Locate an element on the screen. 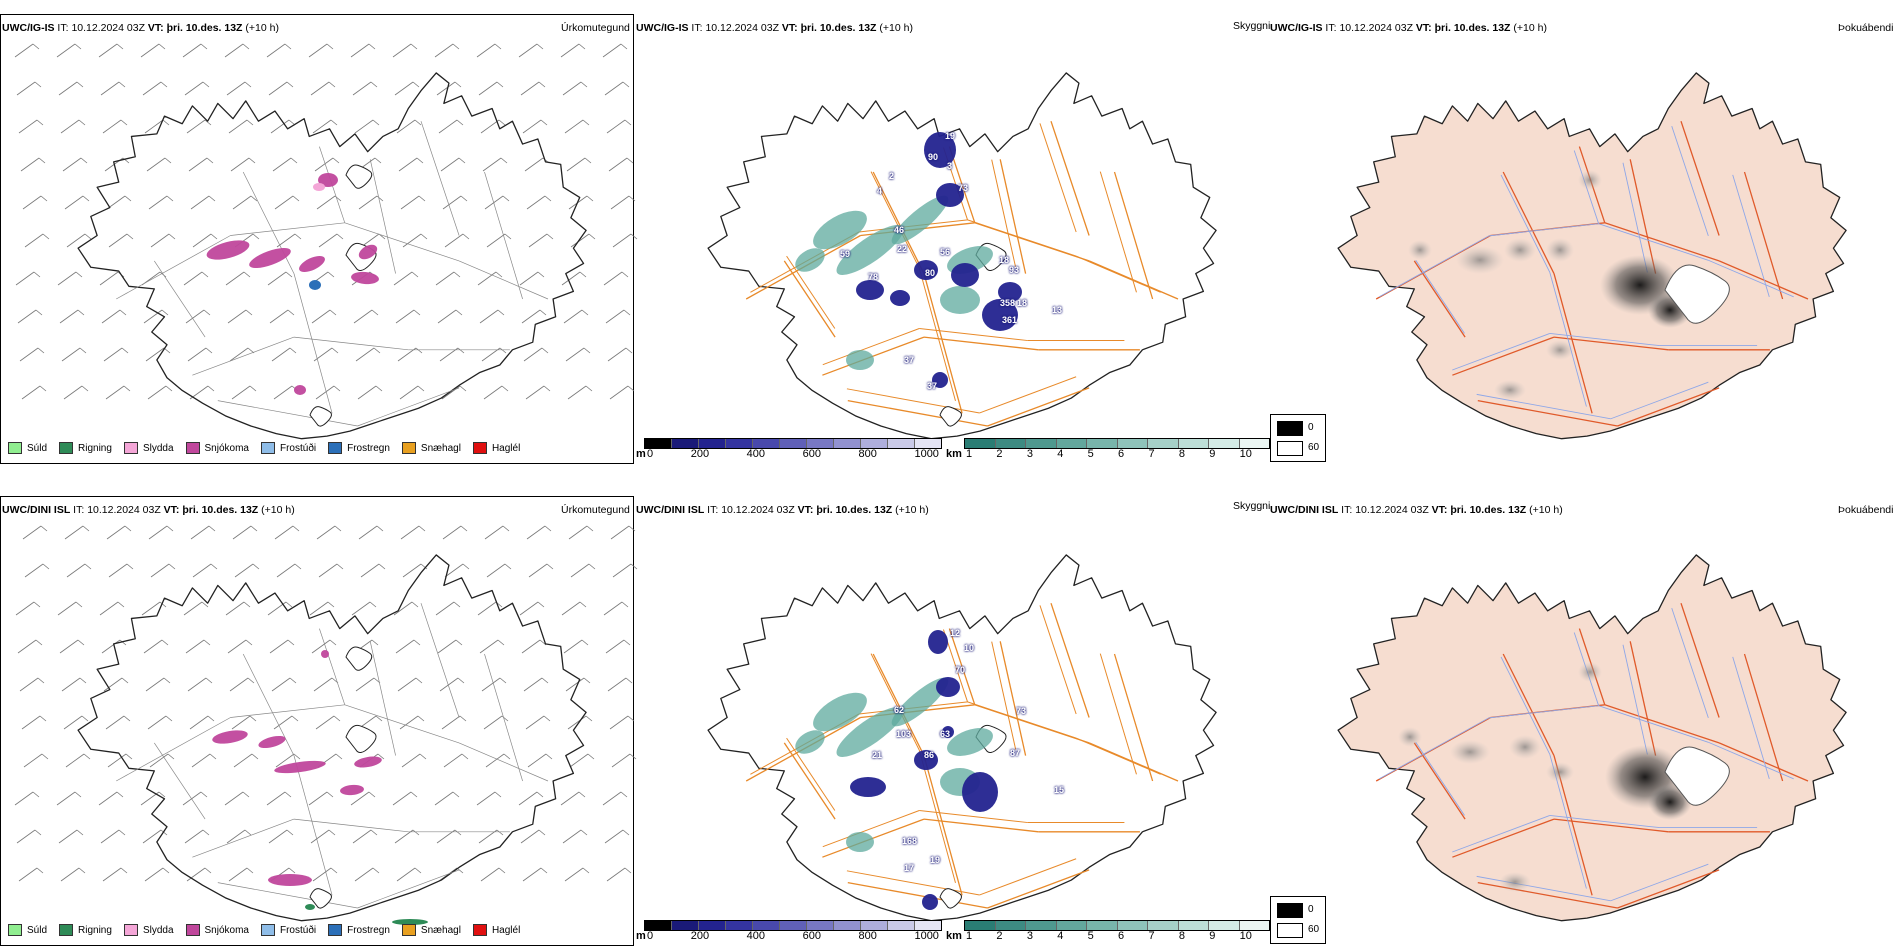  cloudbase-value: 3 is located at coordinates (950, 166).